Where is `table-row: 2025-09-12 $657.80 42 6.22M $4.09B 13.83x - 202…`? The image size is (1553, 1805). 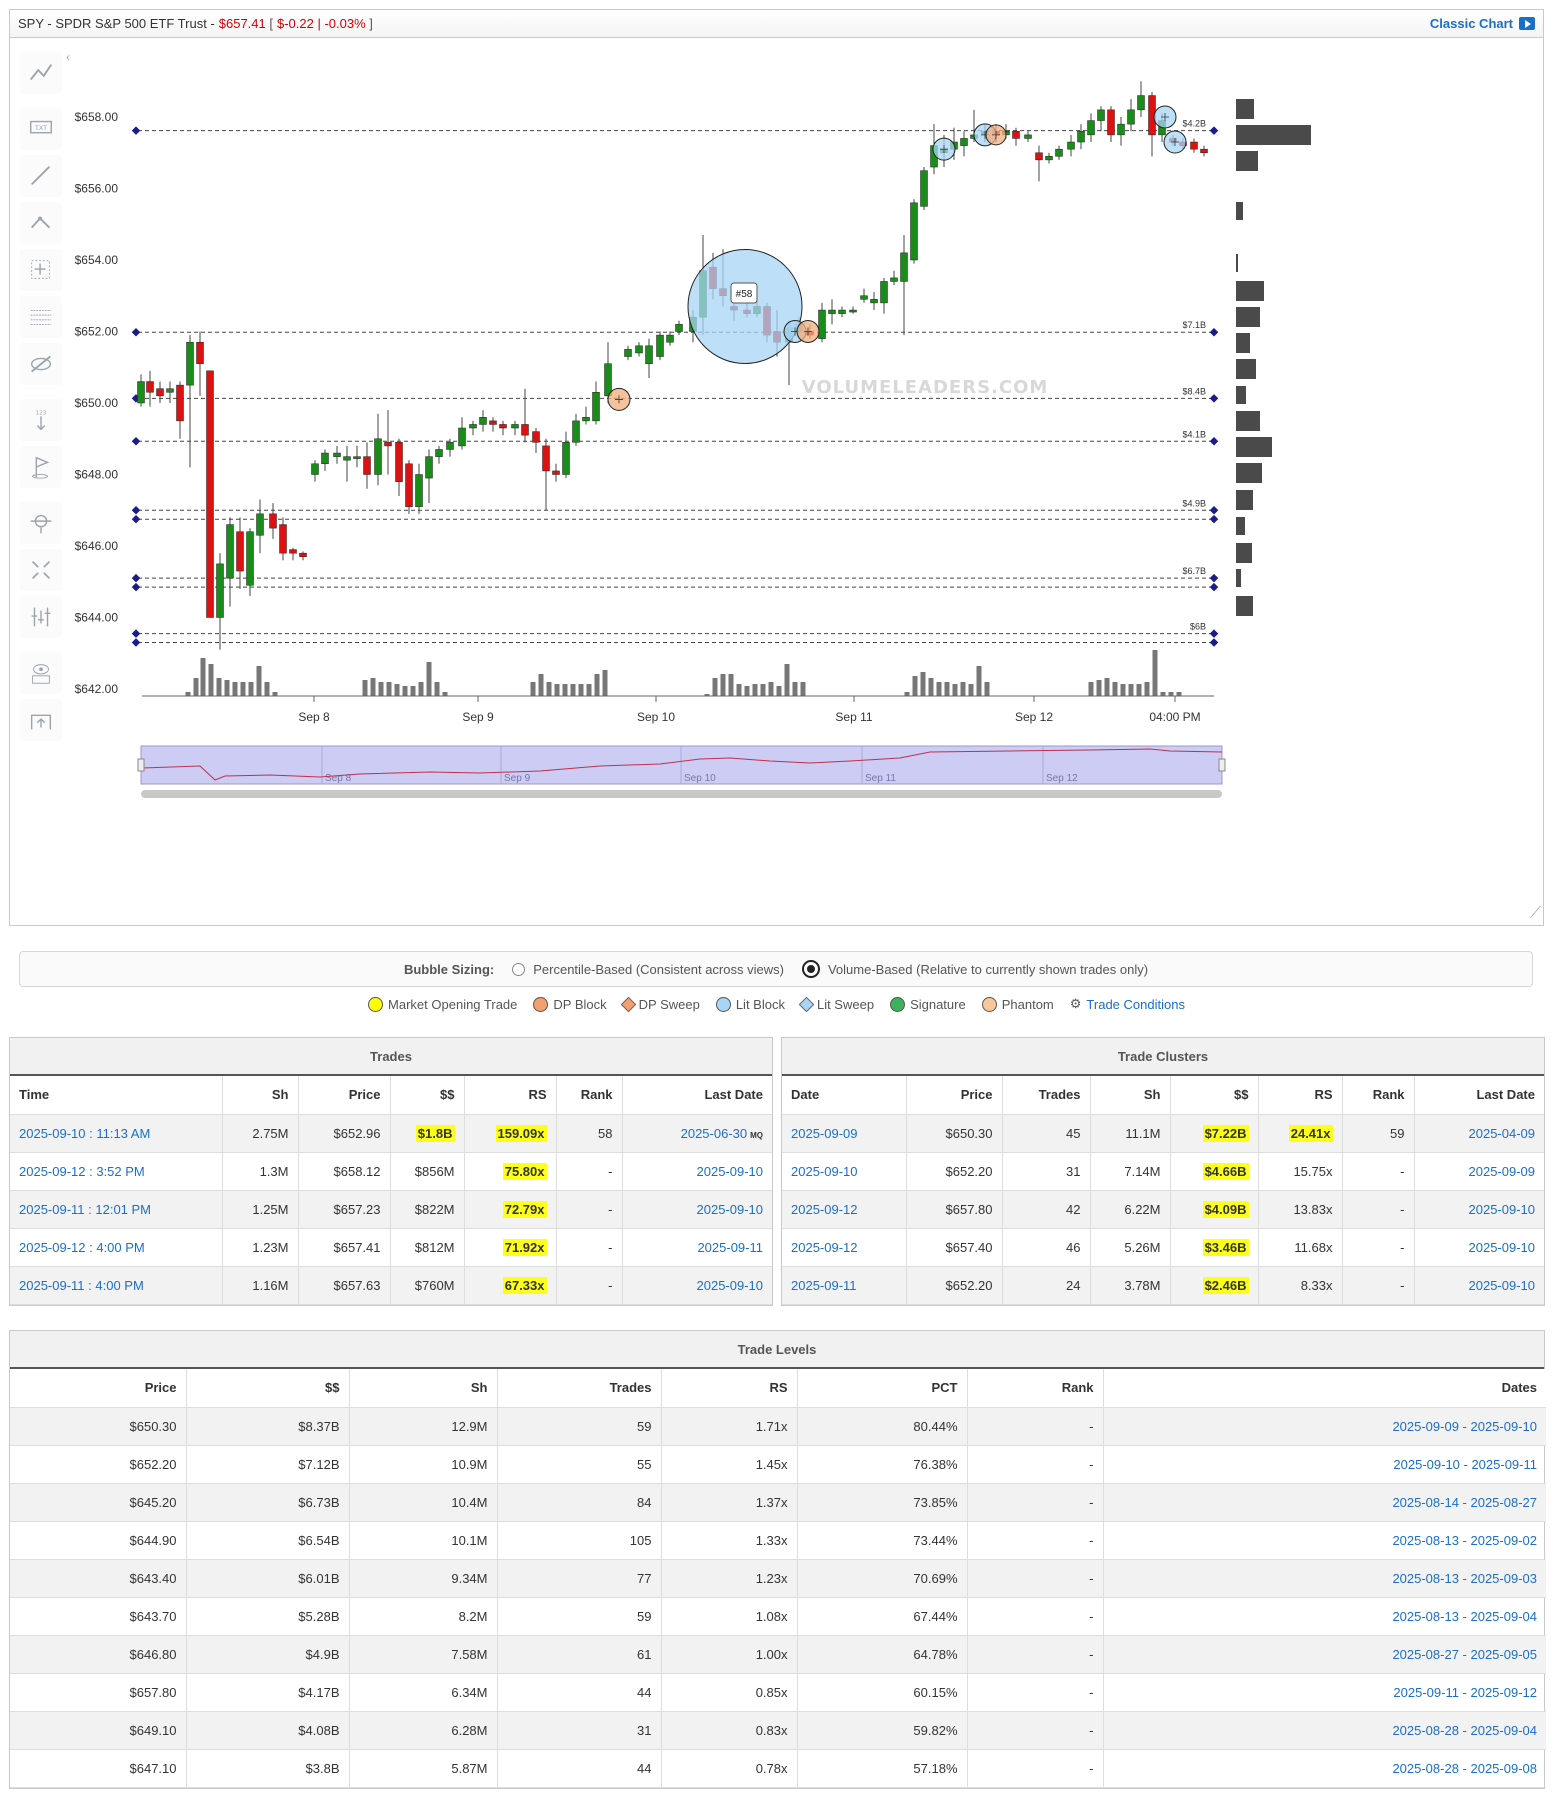
table-row: 2025-09-12 $657.80 42 6.22M $4.09B 13.83x - 202… is located at coordinates (1163, 1209).